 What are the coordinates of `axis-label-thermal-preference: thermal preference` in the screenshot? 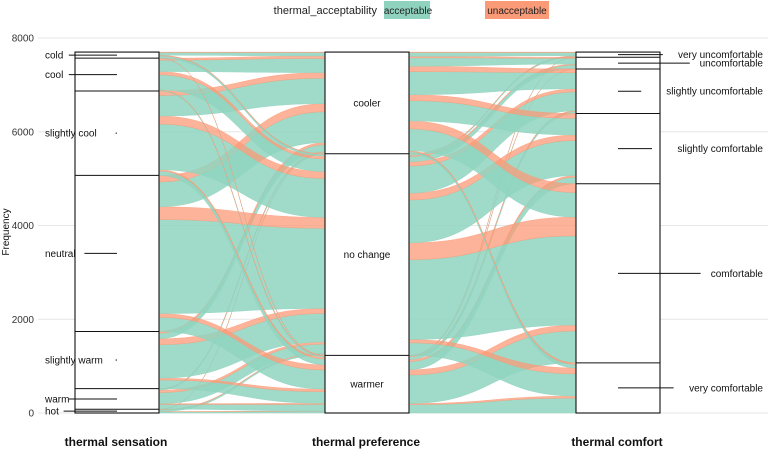 It's located at (366, 442).